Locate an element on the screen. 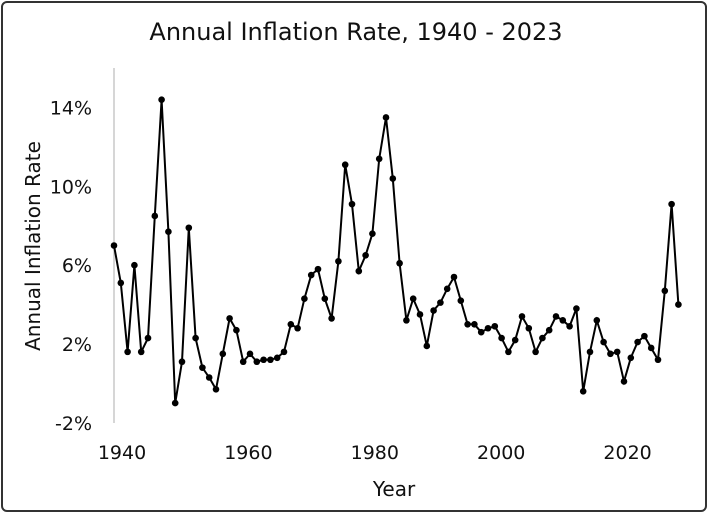 This screenshot has height=517, width=712. data-point-2012 is located at coordinates (603, 342).